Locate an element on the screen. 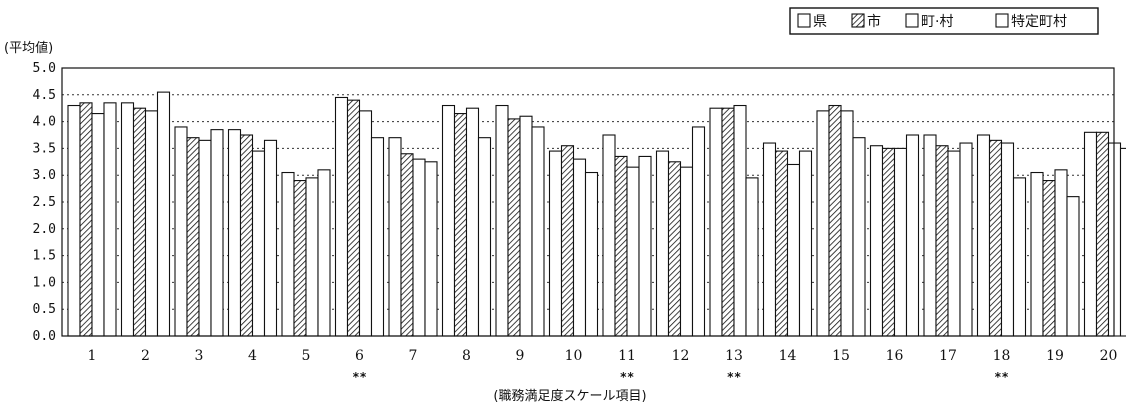 This screenshot has height=407, width=1126. x-tick-label: 10 is located at coordinates (574, 356).